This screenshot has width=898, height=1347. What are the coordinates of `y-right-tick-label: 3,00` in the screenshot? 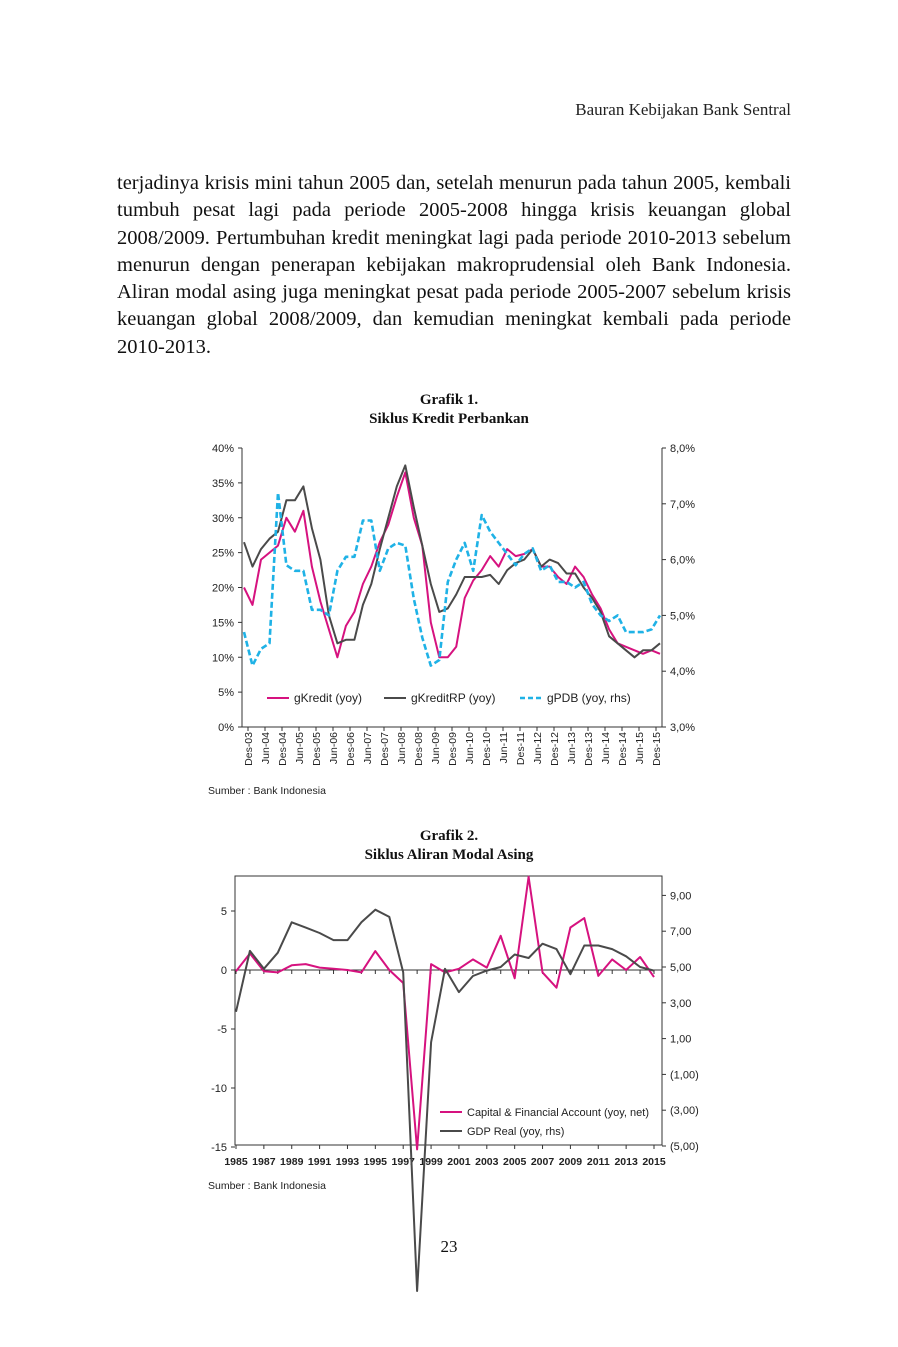 It's located at (680, 1004).